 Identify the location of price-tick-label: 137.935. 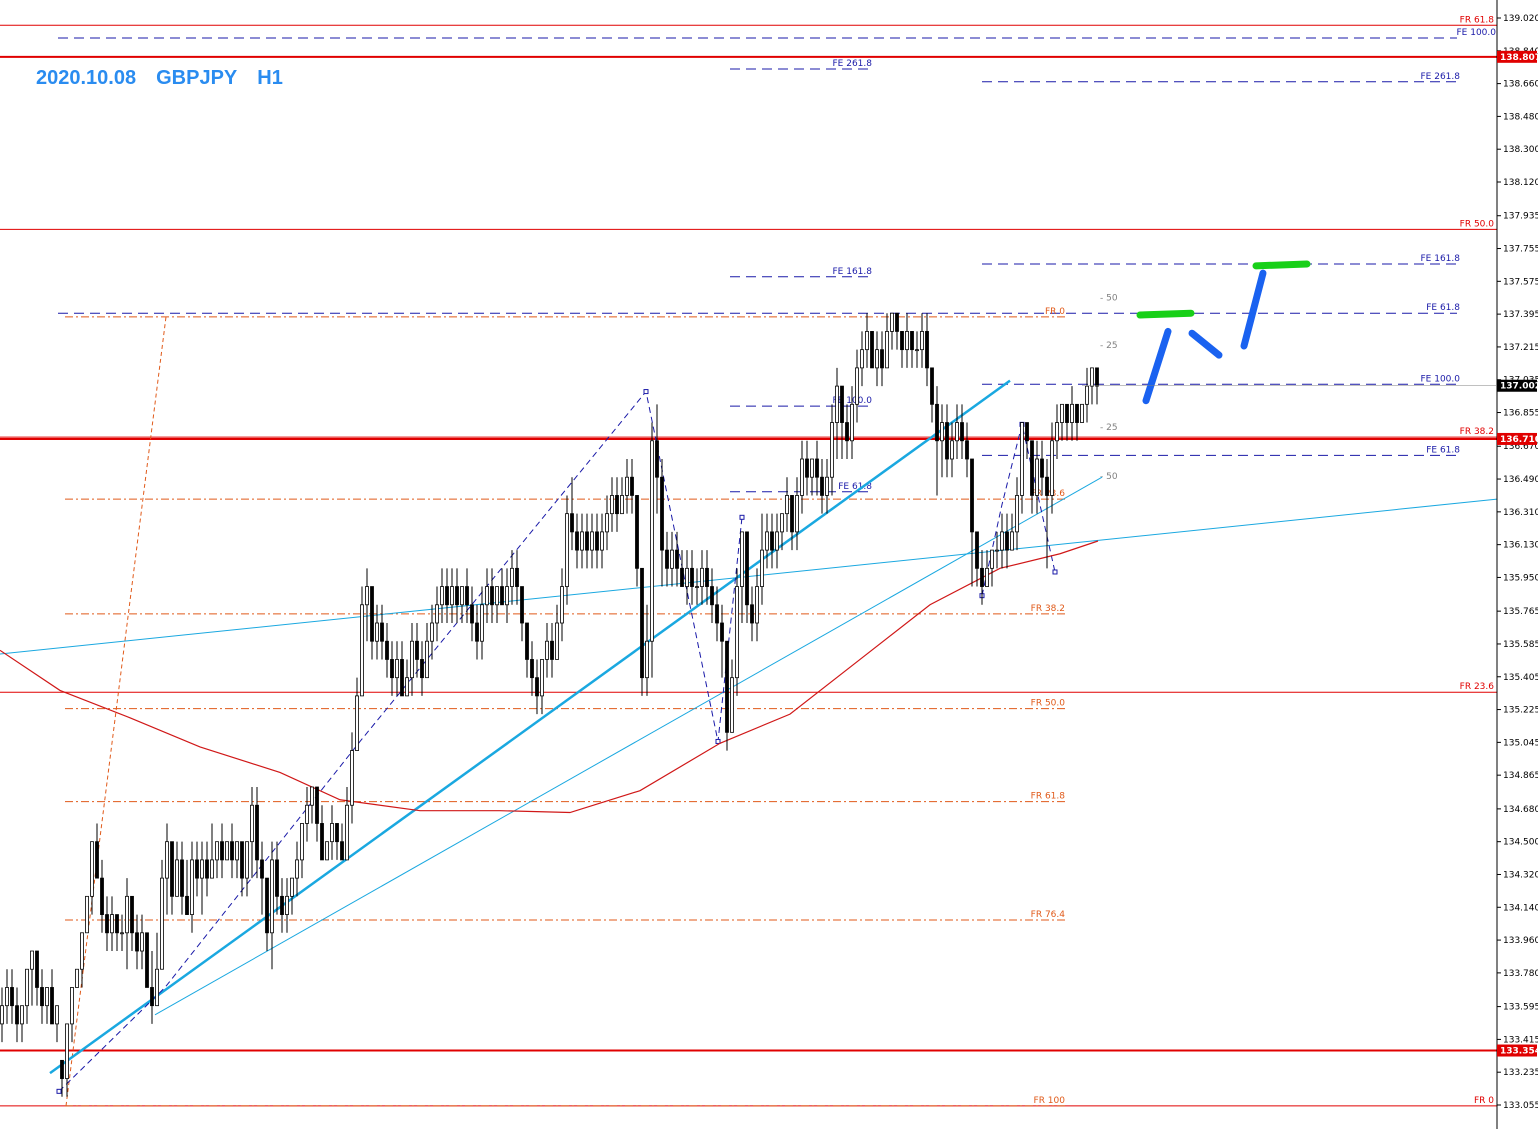
(1520, 217).